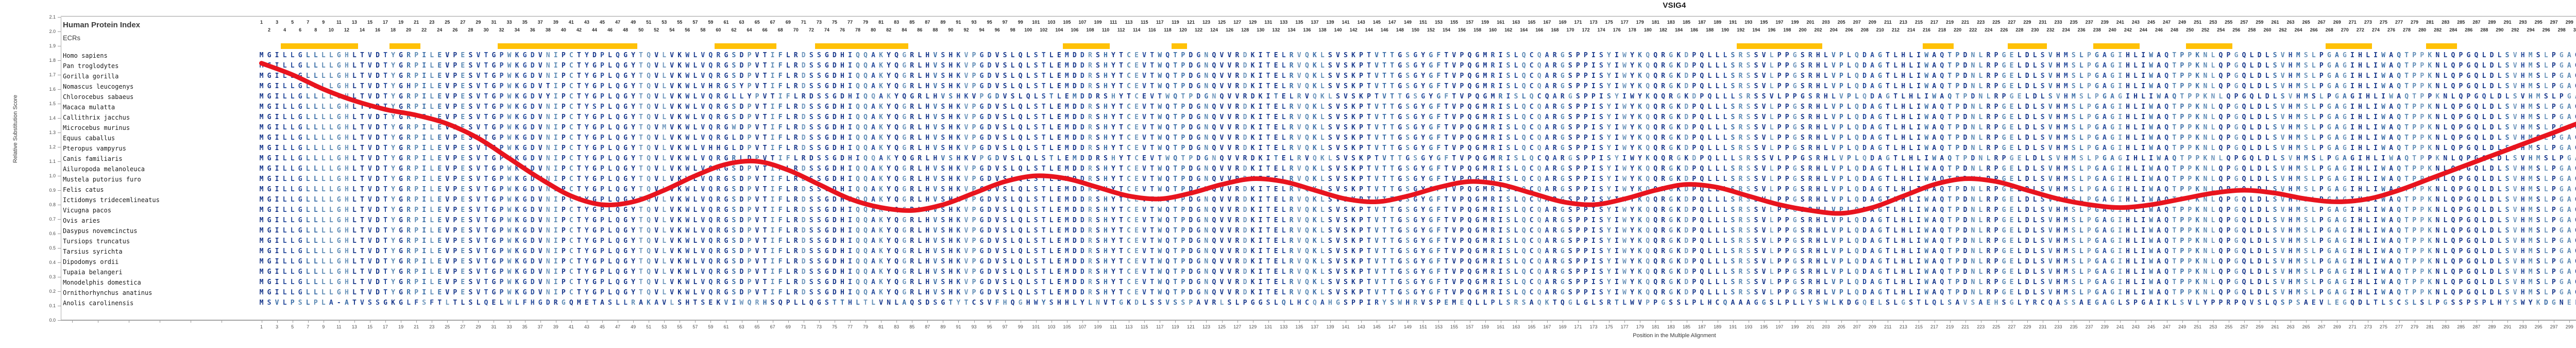 Image resolution: width=2576 pixels, height=348 pixels. What do you see at coordinates (378, 29) in the screenshot?
I see `position-number: 16` at bounding box center [378, 29].